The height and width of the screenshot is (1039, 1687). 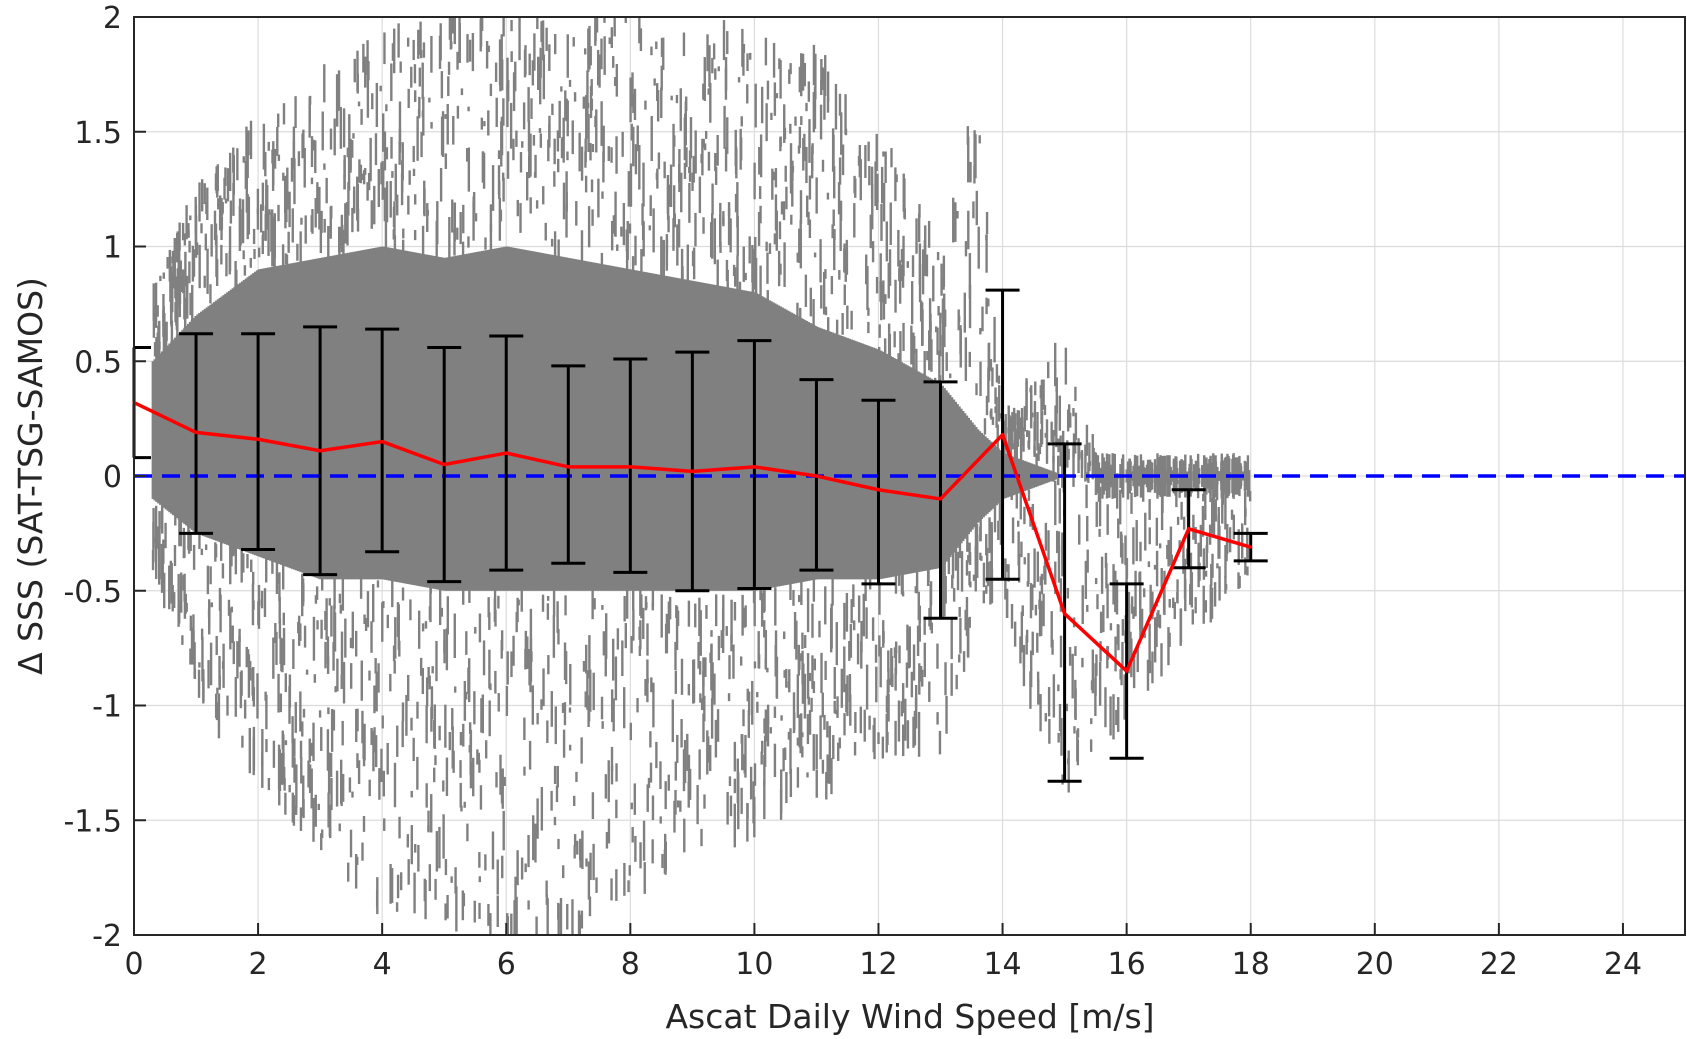 What do you see at coordinates (1623, 964) in the screenshot?
I see `x-tick-label: 24` at bounding box center [1623, 964].